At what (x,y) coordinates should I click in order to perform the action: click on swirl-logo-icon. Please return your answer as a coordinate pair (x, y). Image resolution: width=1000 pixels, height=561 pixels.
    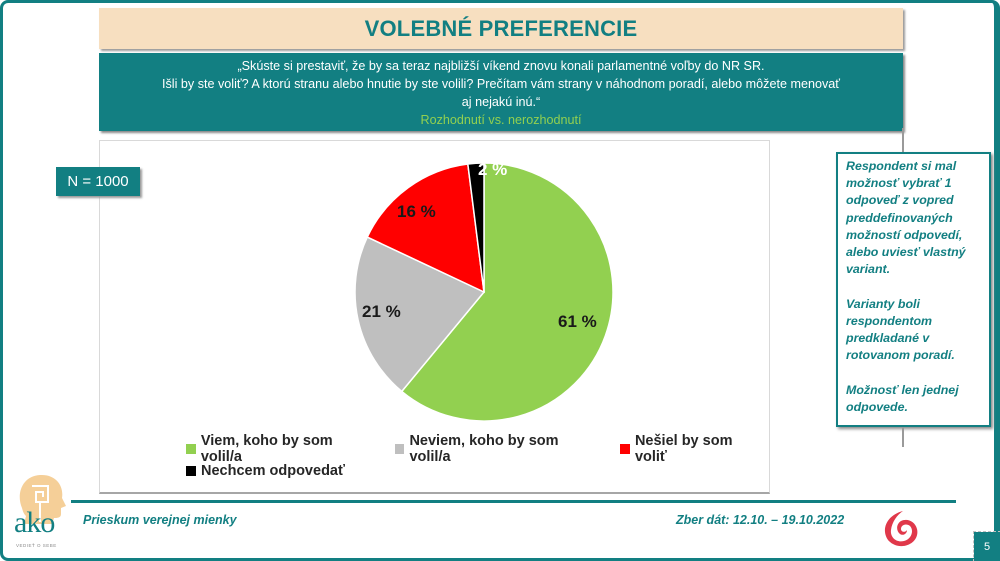
    Looking at the image, I should click on (901, 529).